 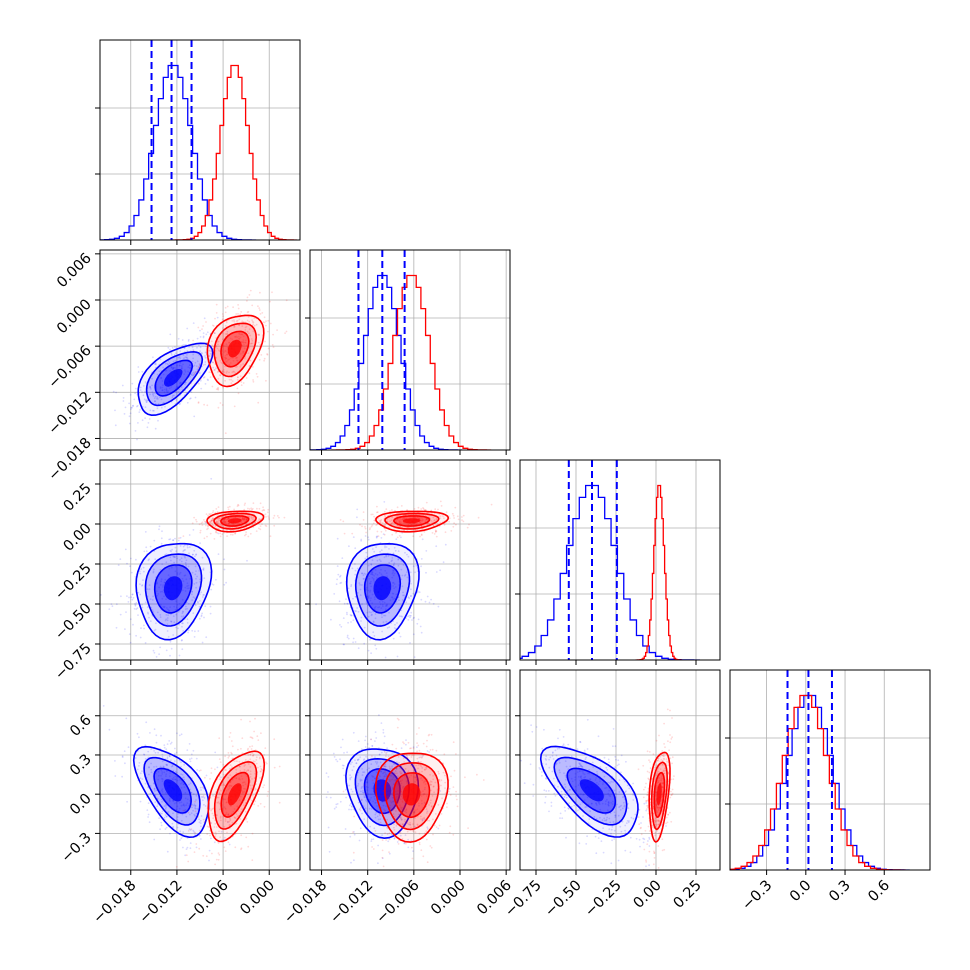 I want to click on y-tick-label: 0.3, so click(x=81, y=765).